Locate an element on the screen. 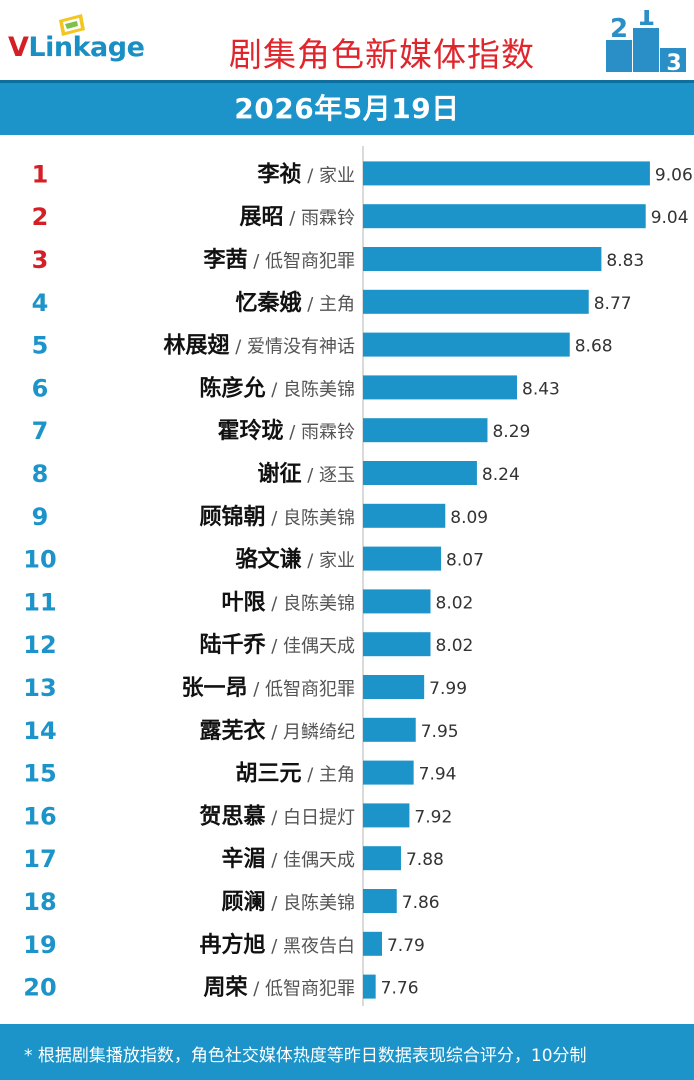 The image size is (694, 1080). row-label: 冉方旭 / 黑夜告白 is located at coordinates (277, 945).